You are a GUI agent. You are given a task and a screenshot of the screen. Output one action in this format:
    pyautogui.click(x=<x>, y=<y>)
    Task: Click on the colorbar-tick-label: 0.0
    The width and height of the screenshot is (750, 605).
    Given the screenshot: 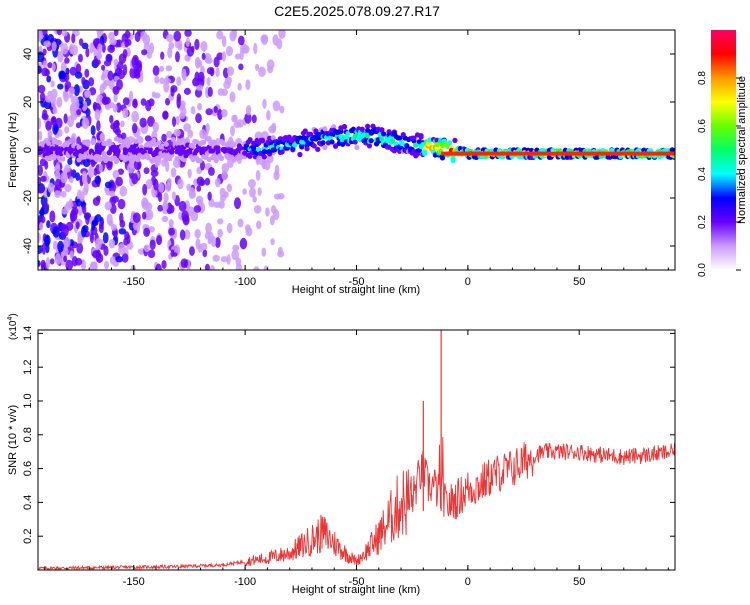 What is the action you would take?
    pyautogui.click(x=702, y=270)
    